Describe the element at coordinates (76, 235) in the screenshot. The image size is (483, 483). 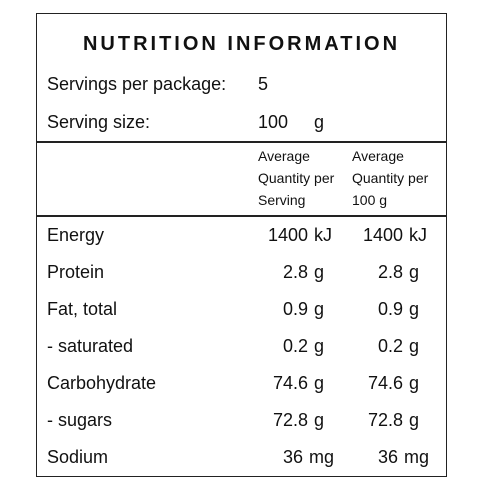
I see `nutrient-name: Energy` at that location.